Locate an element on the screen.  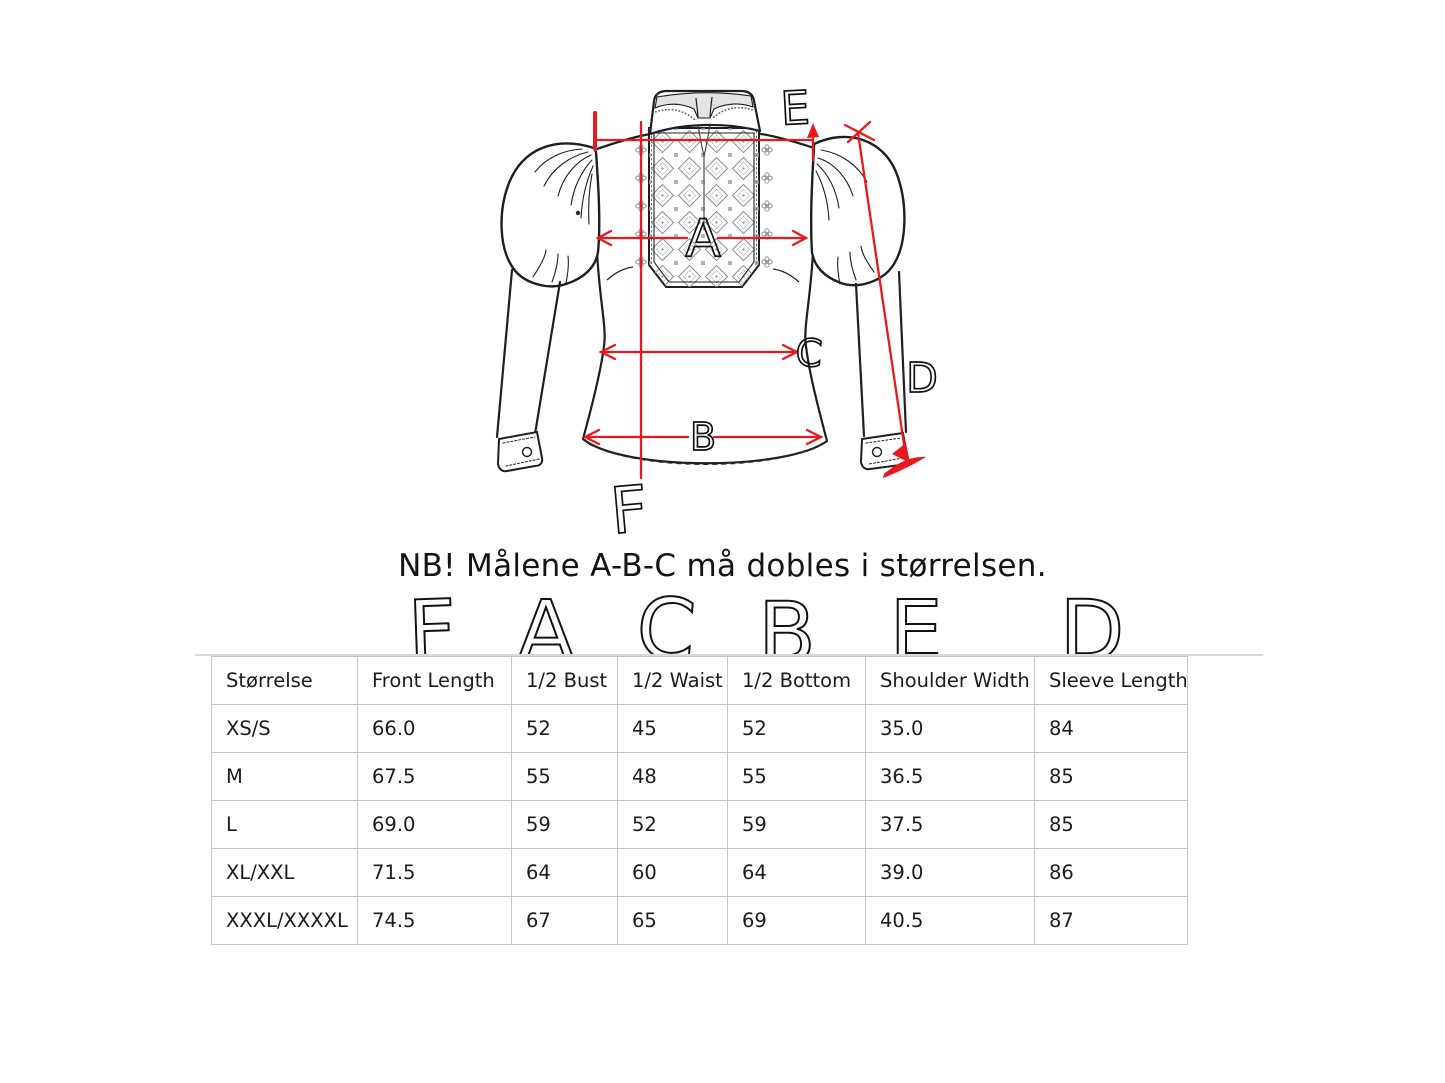
measurement-cell: 37.5 is located at coordinates (950, 824).